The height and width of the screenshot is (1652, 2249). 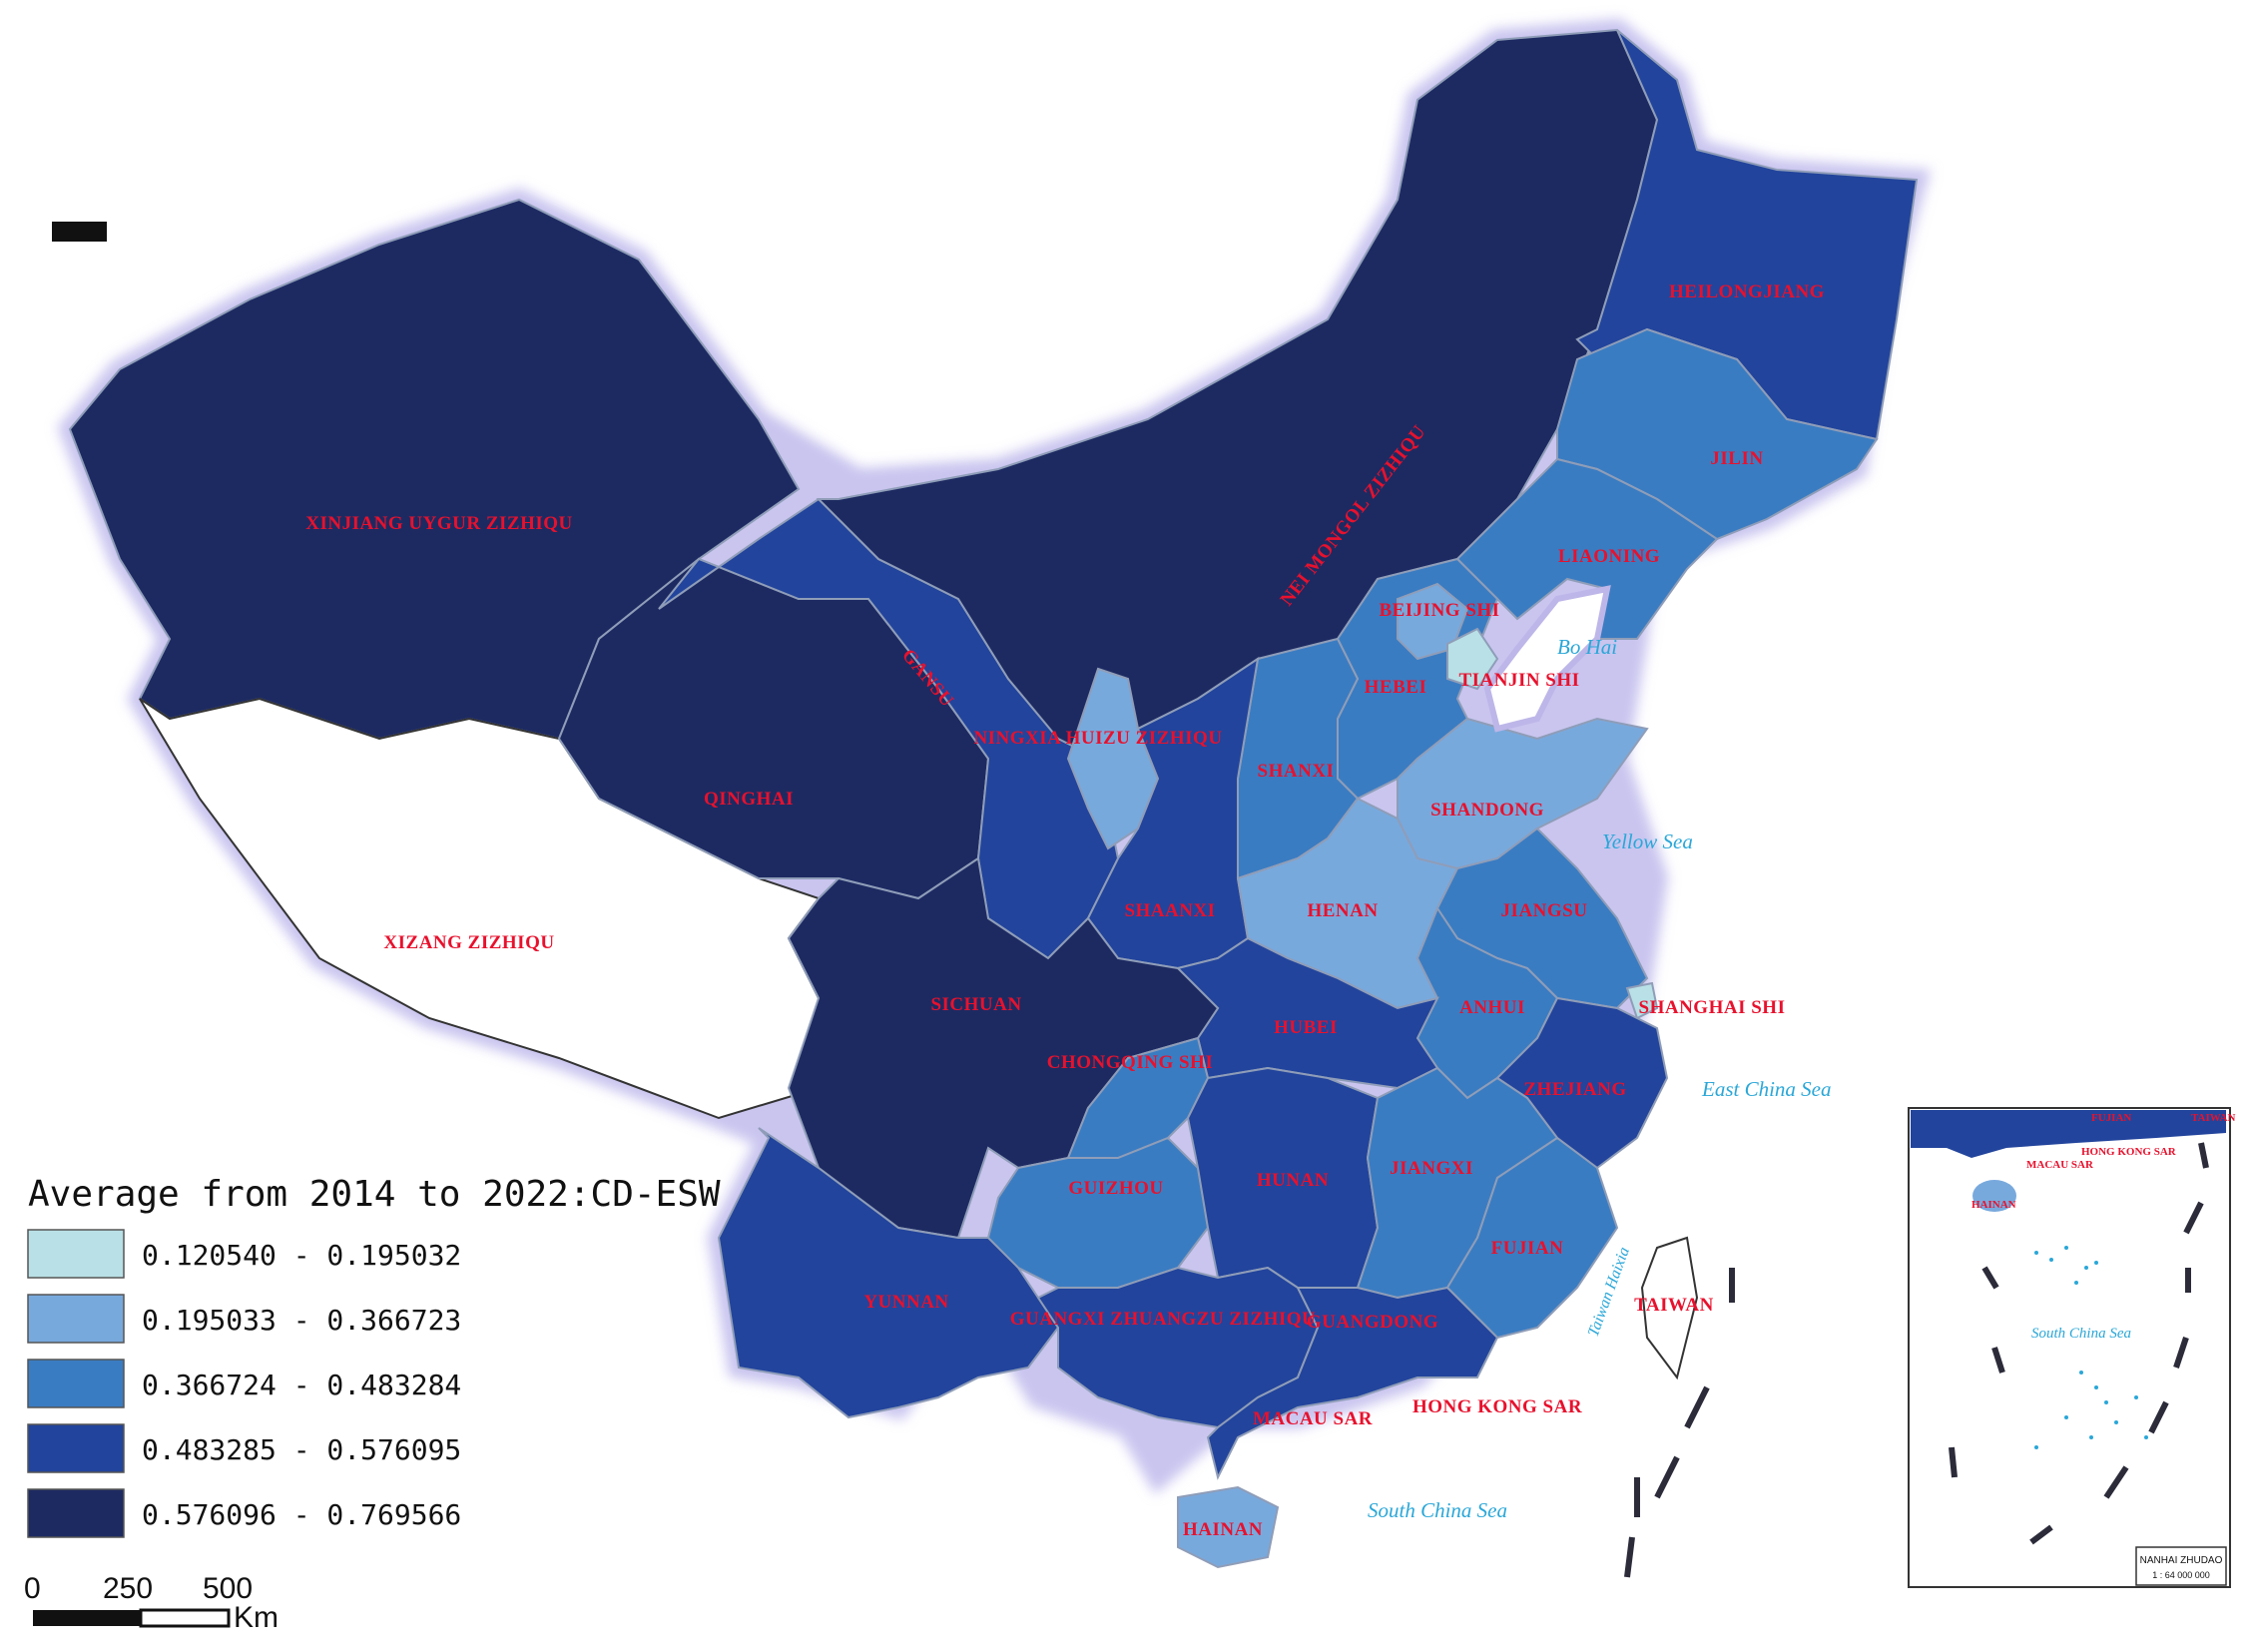 What do you see at coordinates (2081, 1334) in the screenshot?
I see `inset-sea-label: South China Sea` at bounding box center [2081, 1334].